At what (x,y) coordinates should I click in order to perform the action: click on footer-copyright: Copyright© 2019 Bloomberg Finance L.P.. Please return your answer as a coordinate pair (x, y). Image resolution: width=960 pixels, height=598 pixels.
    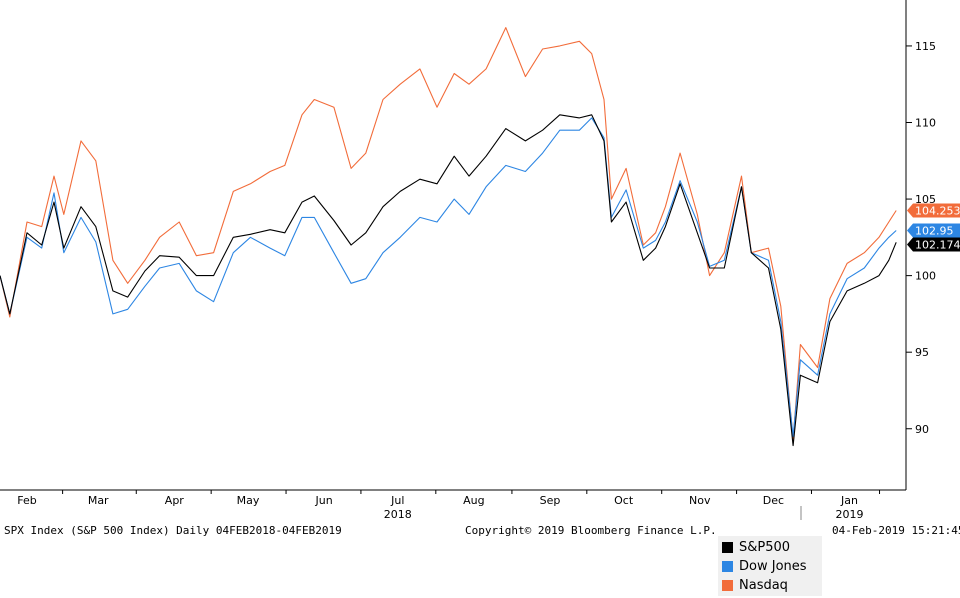
    Looking at the image, I should click on (591, 530).